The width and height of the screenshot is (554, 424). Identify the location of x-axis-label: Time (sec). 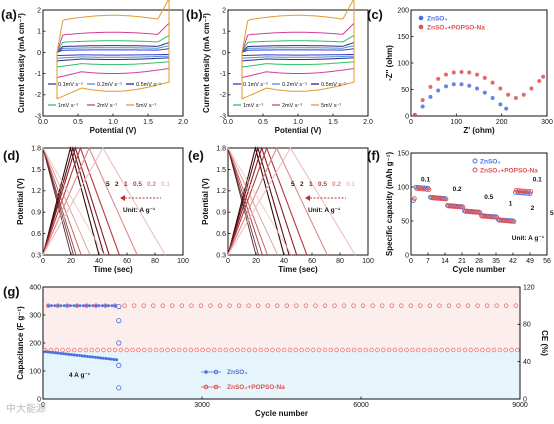
(298, 269).